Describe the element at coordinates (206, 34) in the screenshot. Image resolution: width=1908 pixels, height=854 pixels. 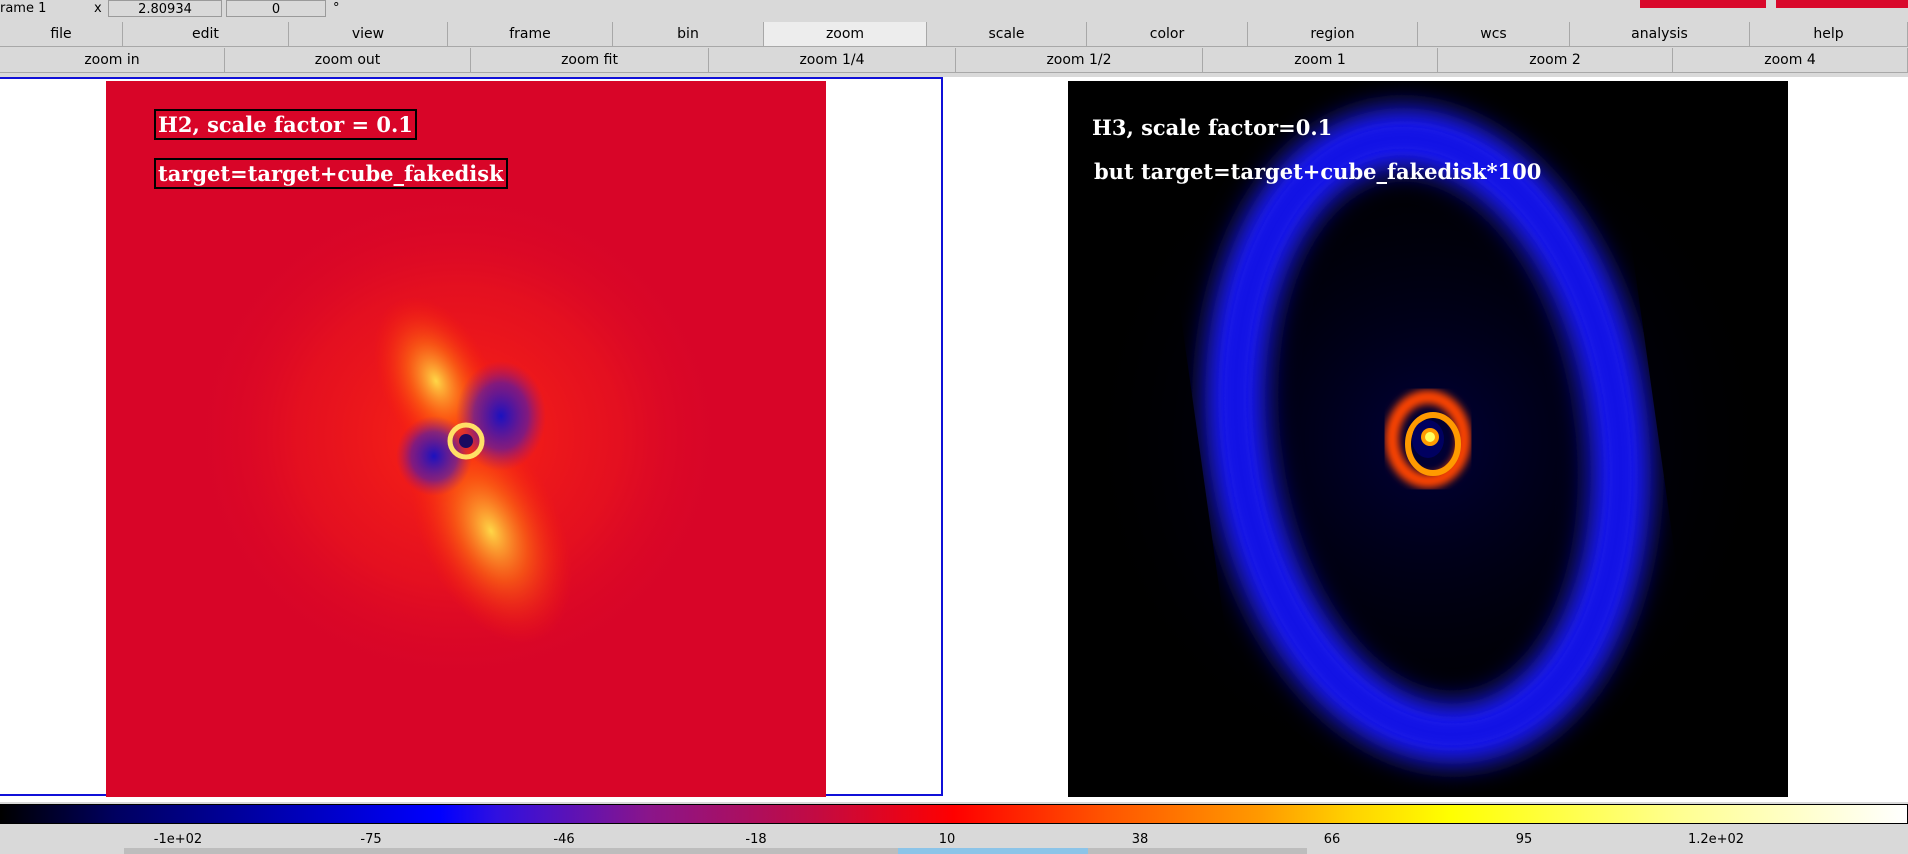
I see `menu-edit: edit` at that location.